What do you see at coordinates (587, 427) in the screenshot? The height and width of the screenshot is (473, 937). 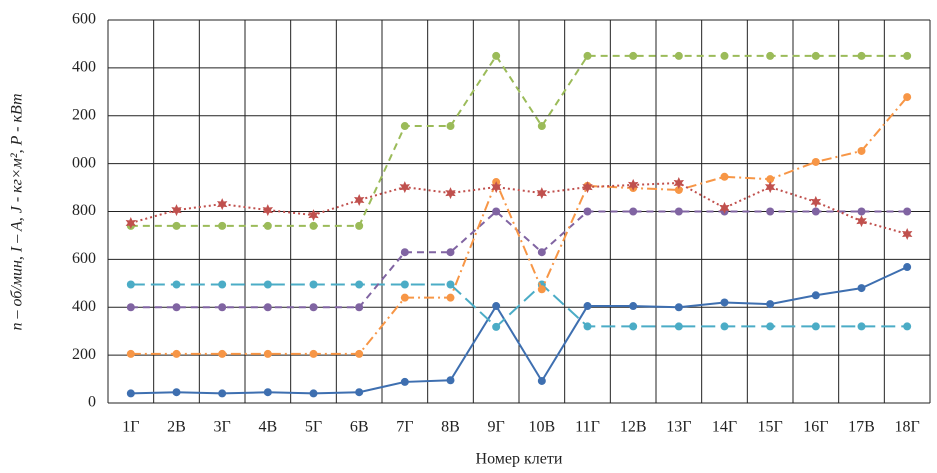 I see `x-tick-label: 11Г` at bounding box center [587, 427].